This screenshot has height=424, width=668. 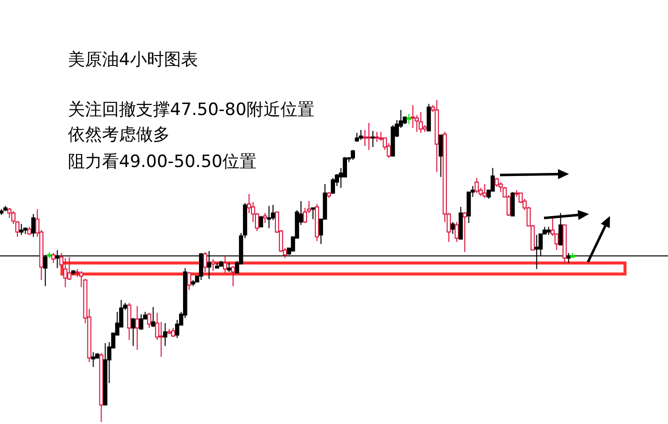 What do you see at coordinates (133, 60) in the screenshot?
I see `chart-title: 美原油4小时图表` at bounding box center [133, 60].